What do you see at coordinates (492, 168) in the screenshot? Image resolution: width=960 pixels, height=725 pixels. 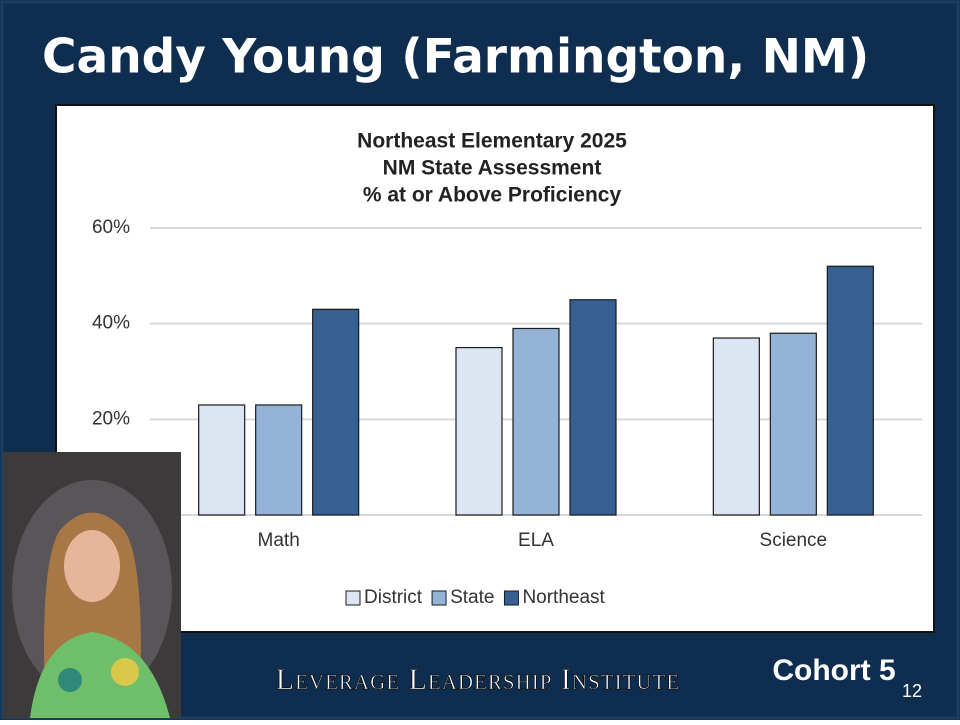 I see `chart-title: NM State Assessment` at bounding box center [492, 168].